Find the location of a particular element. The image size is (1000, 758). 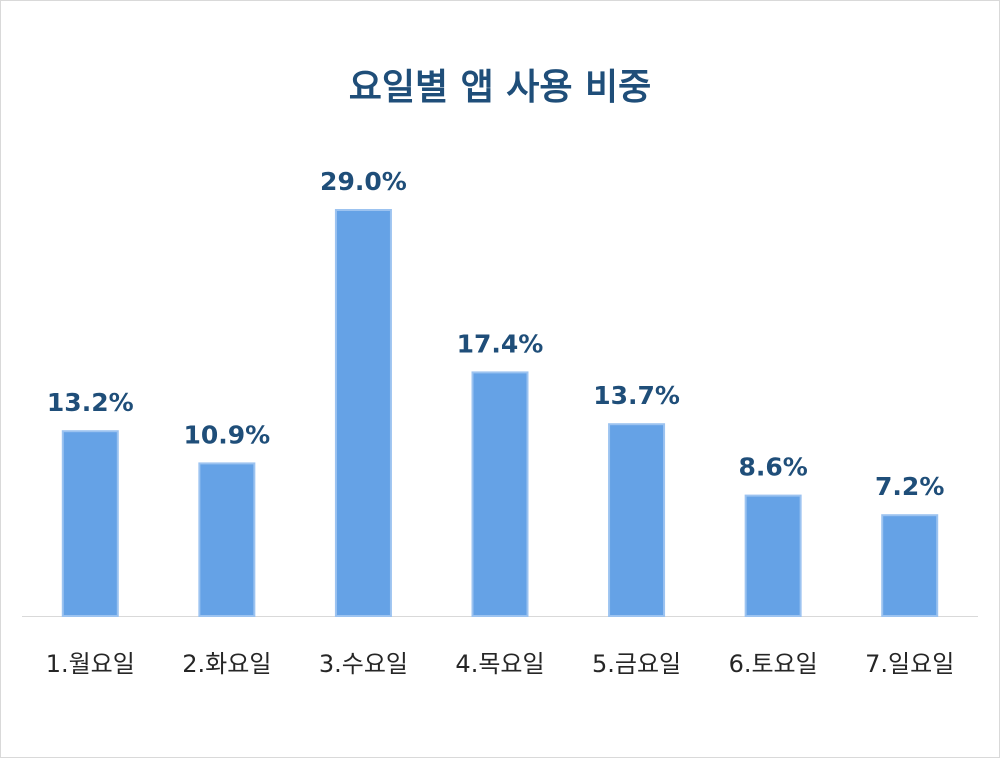

category-label: 3.수요일 is located at coordinates (363, 664).